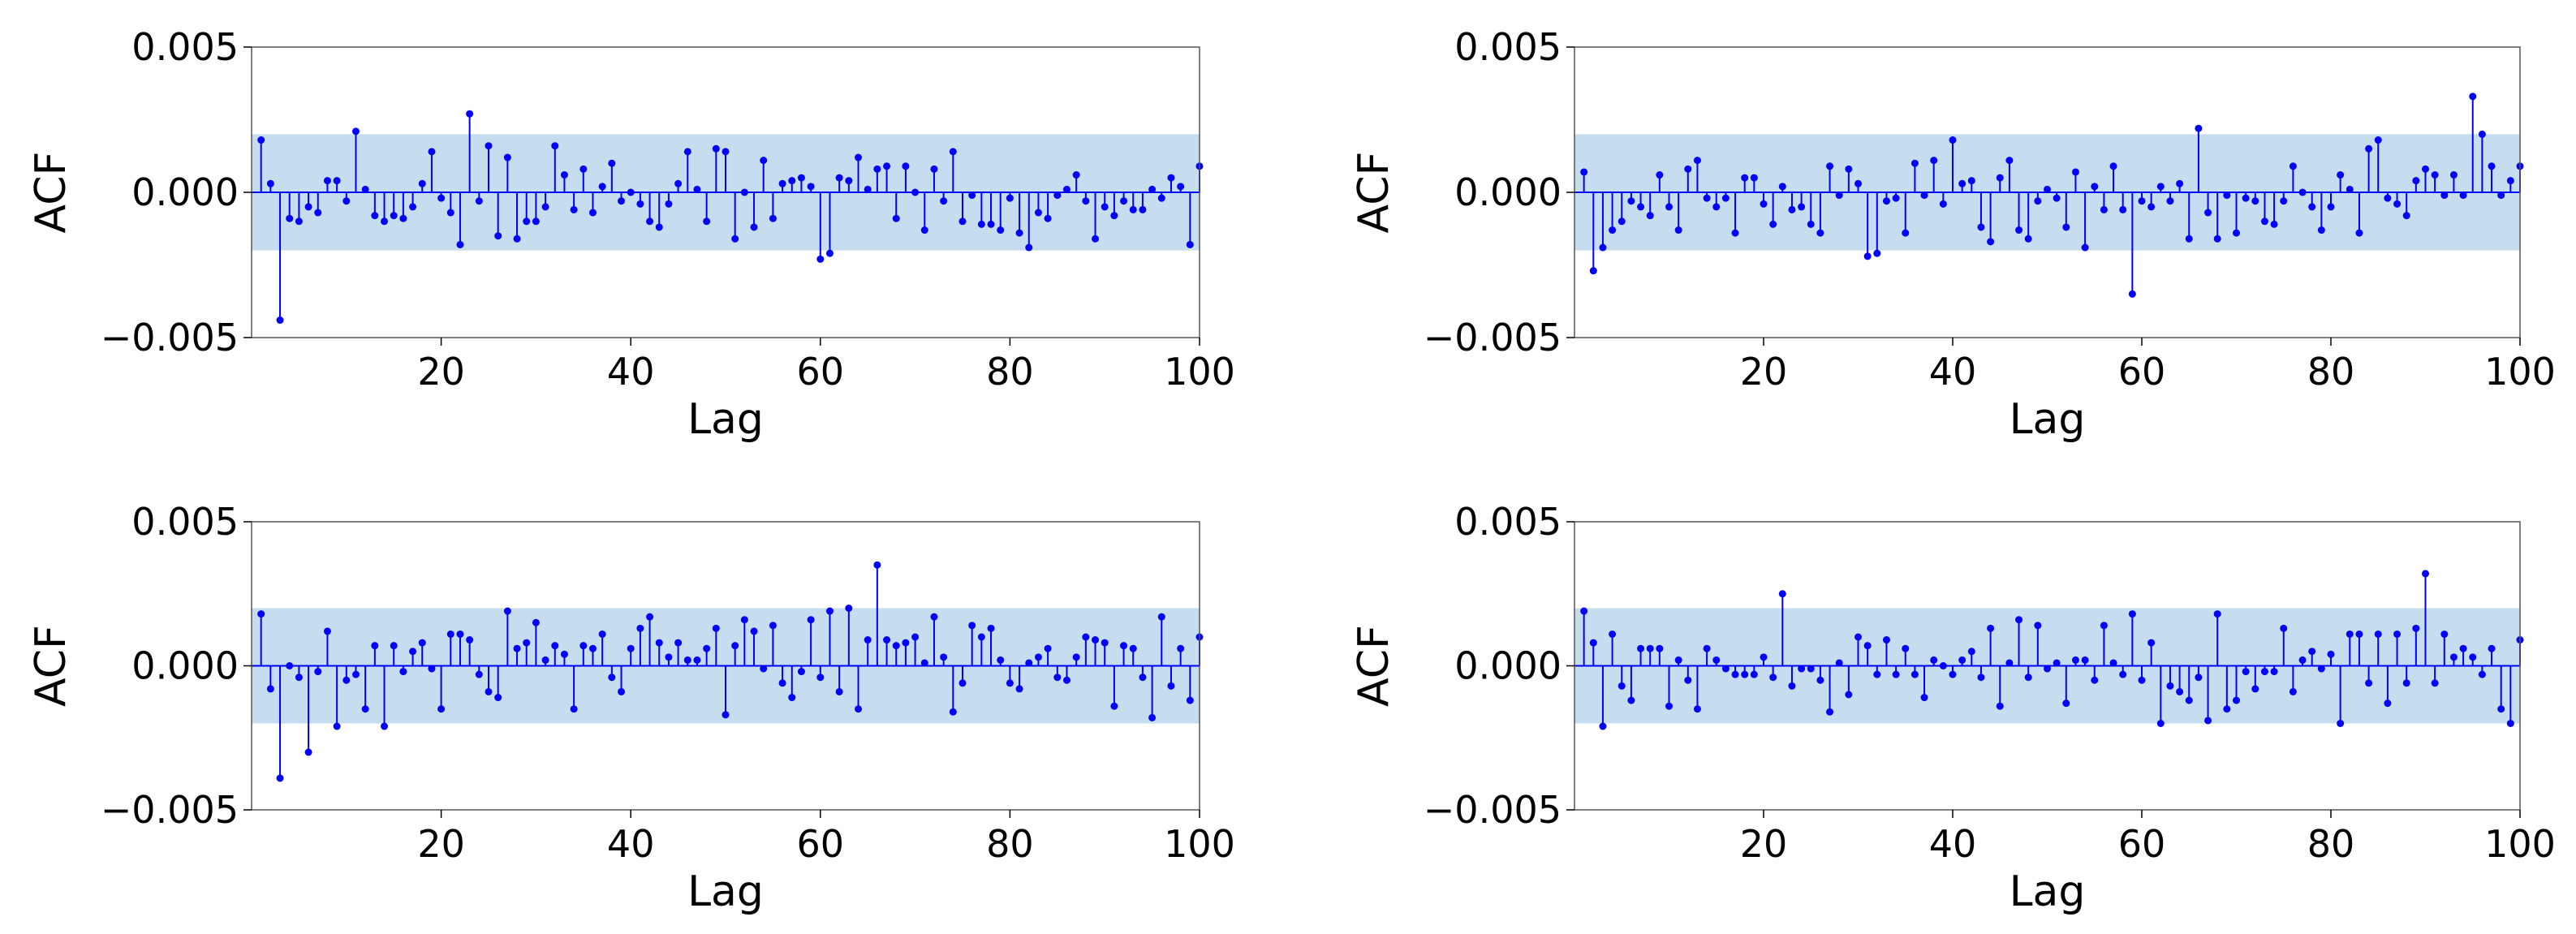 The width and height of the screenshot is (2576, 934). I want to click on y-tick-label: −0.005, so click(1493, 337).